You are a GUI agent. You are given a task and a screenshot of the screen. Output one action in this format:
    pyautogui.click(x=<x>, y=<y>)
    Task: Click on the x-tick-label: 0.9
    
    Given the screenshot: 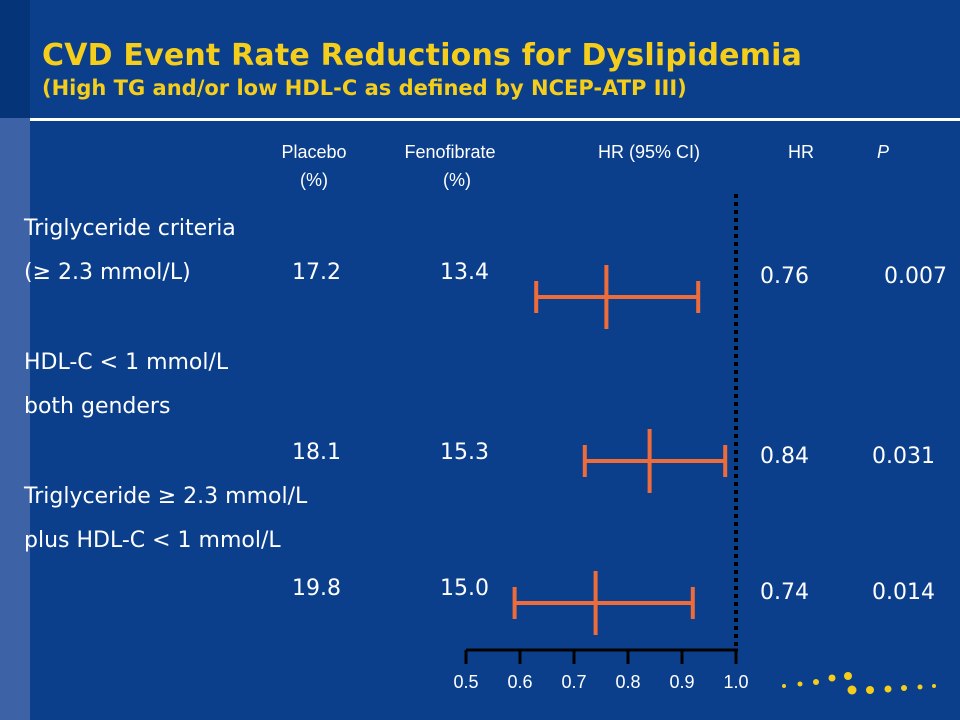 What is the action you would take?
    pyautogui.click(x=682, y=682)
    